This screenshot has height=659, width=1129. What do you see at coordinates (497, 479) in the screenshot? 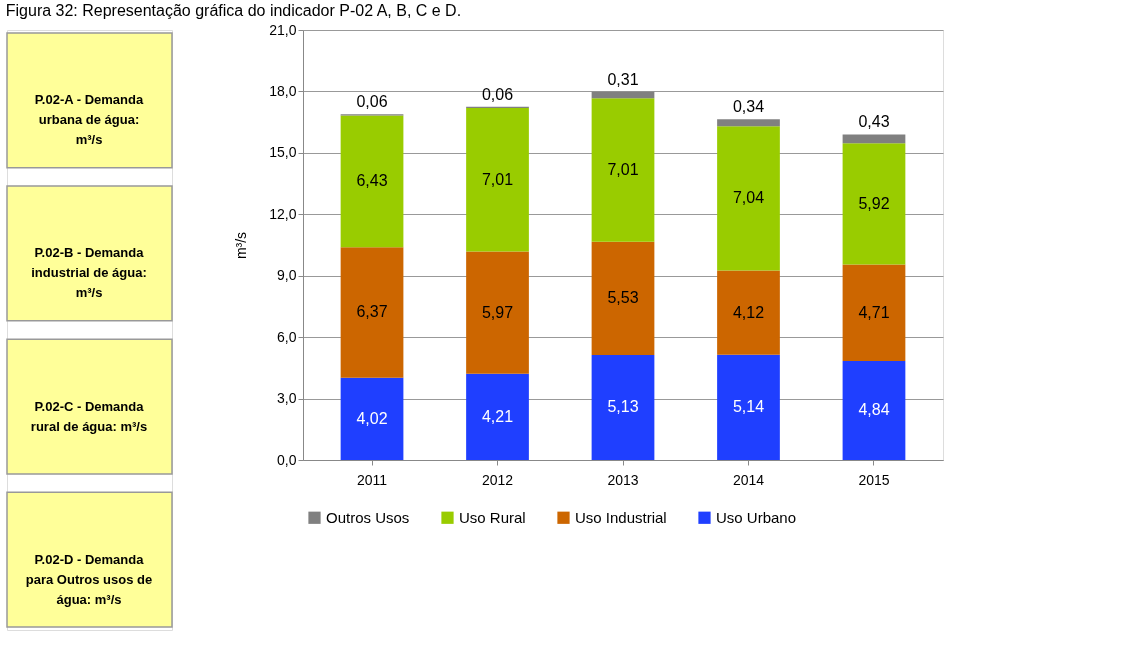
I see `x-tick-label: 2012` at bounding box center [497, 479].